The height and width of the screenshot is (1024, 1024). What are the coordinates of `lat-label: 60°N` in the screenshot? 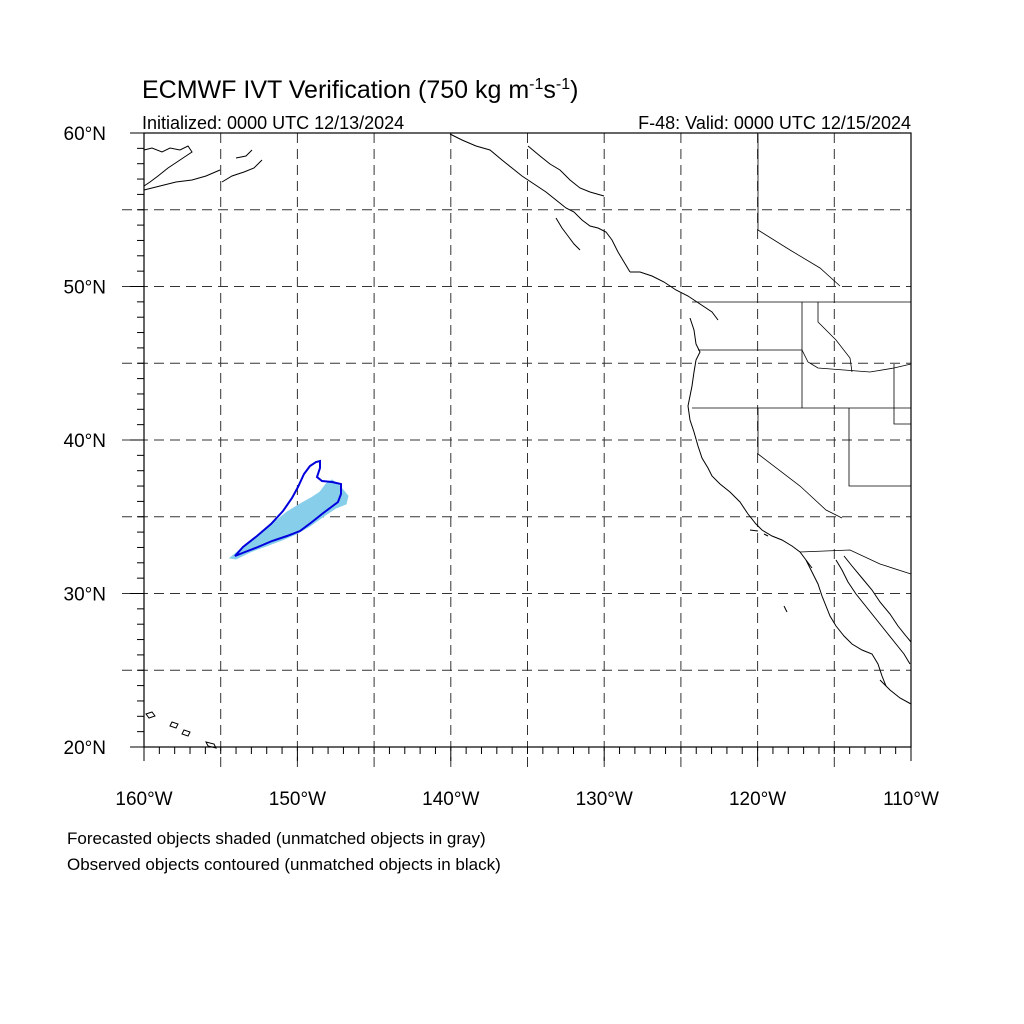 It's located at (85, 134).